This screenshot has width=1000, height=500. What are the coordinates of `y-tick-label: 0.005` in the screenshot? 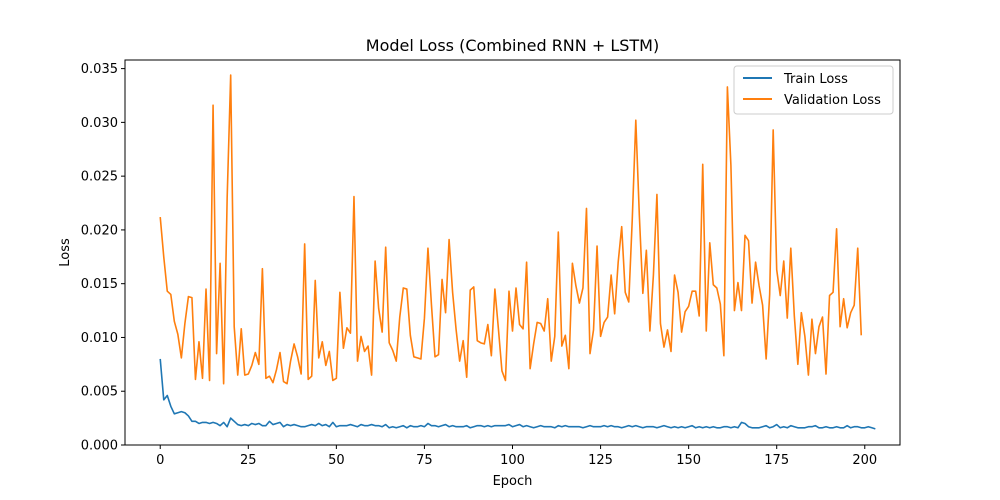 It's located at (99, 392).